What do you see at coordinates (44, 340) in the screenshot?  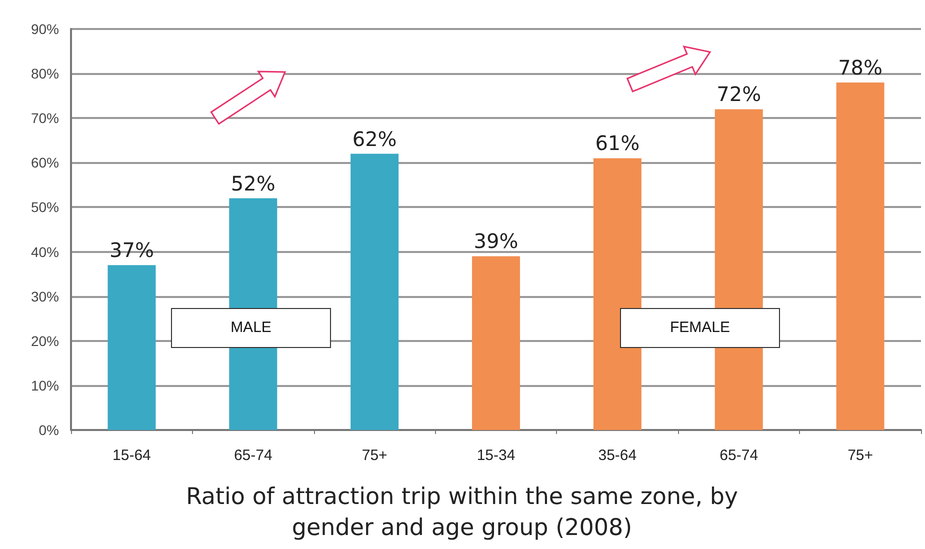 I see `y-tick-label: 20%` at bounding box center [44, 340].